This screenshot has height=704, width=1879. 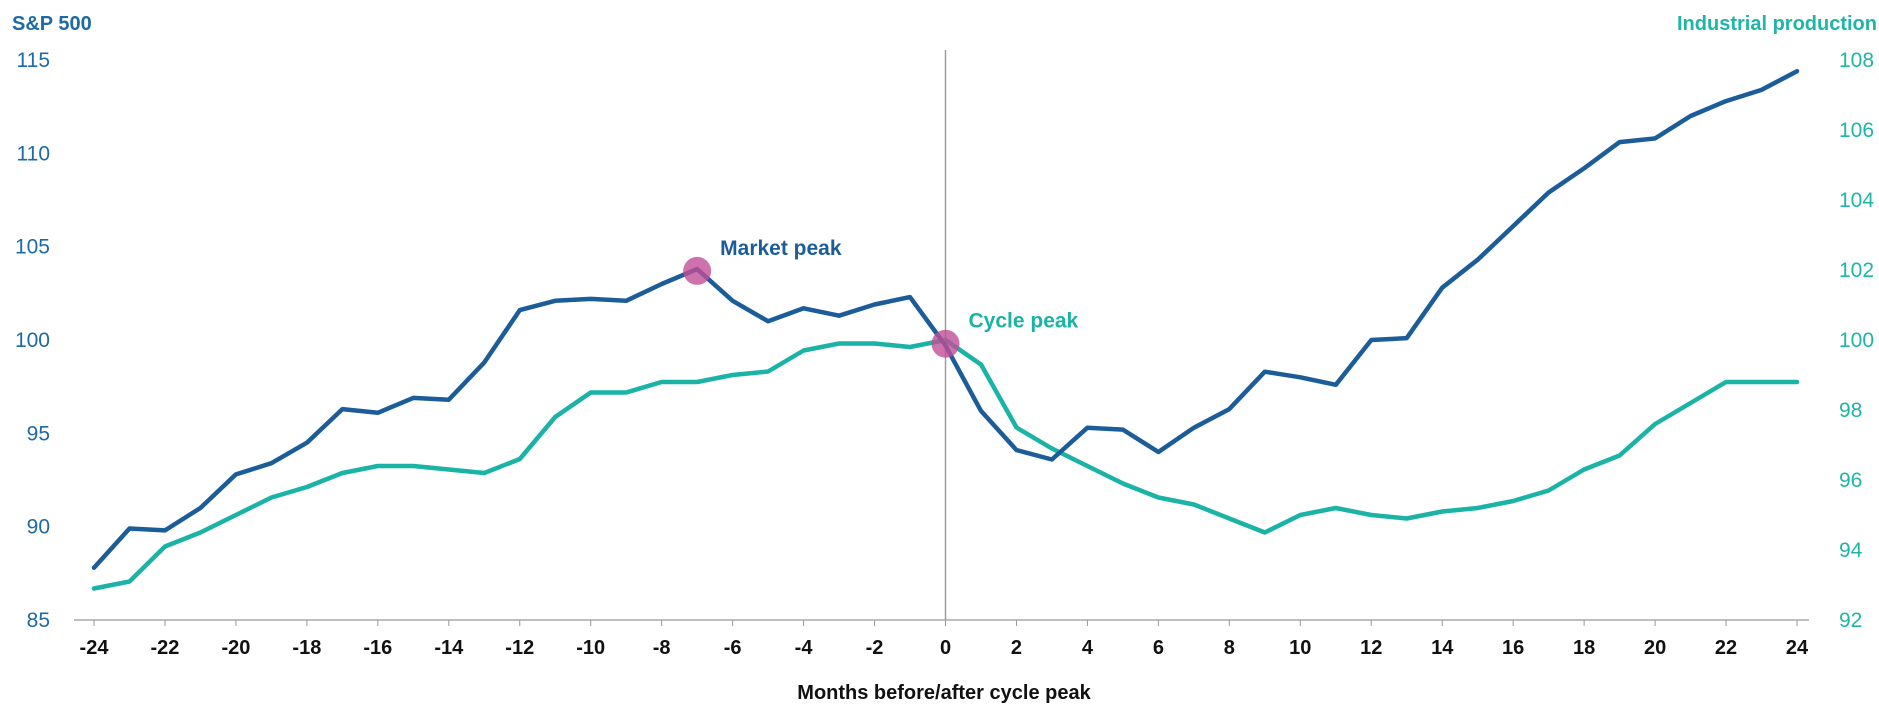 I want to click on x-axis-title: Months before/after cycle peak, so click(x=944, y=693).